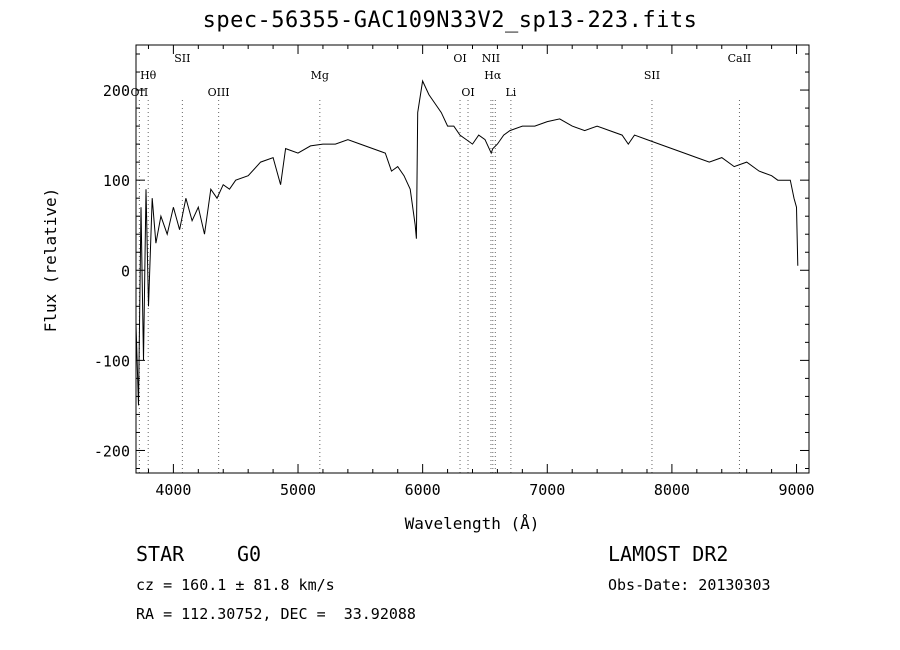 The width and height of the screenshot is (900, 650). Describe the element at coordinates (140, 92) in the screenshot. I see `line-marker-label: OII` at that location.